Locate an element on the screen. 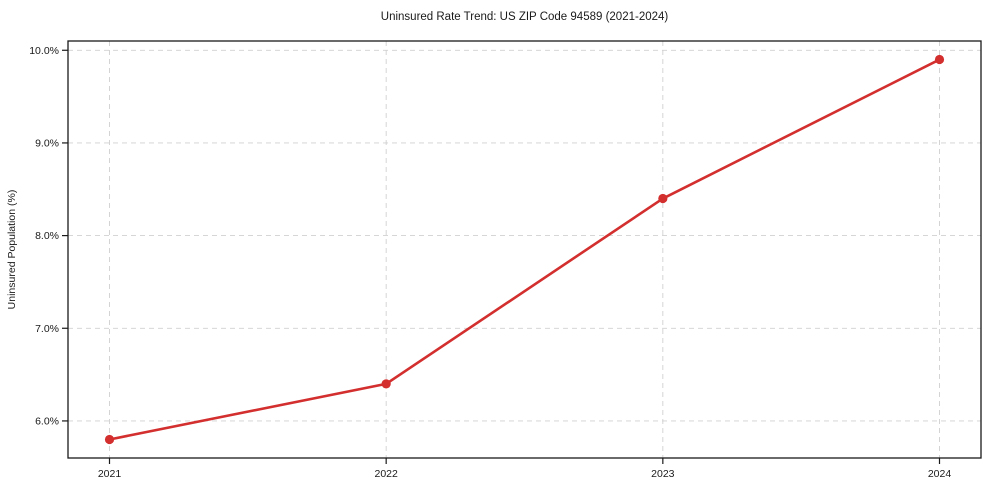 The height and width of the screenshot is (490, 989). x-tick-label: 2024 is located at coordinates (940, 474).